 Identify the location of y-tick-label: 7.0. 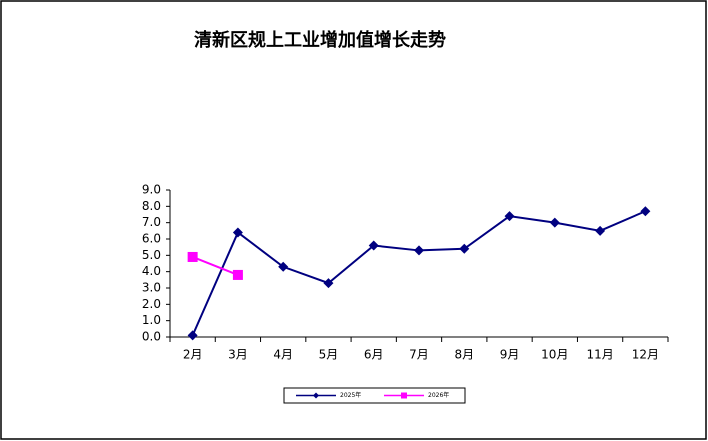
(151, 222).